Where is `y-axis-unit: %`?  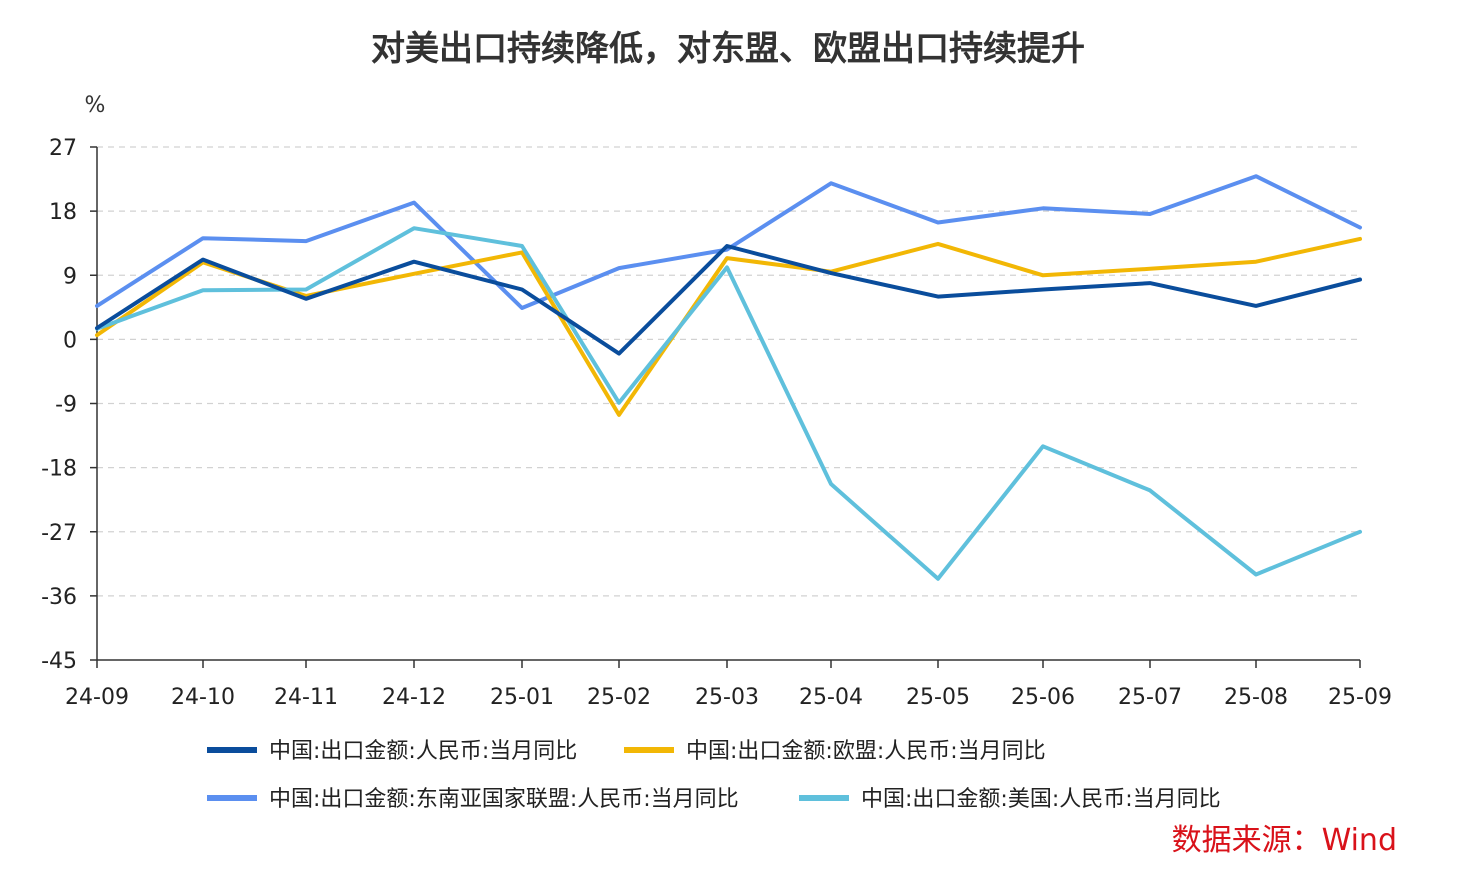
y-axis-unit: % is located at coordinates (95, 105).